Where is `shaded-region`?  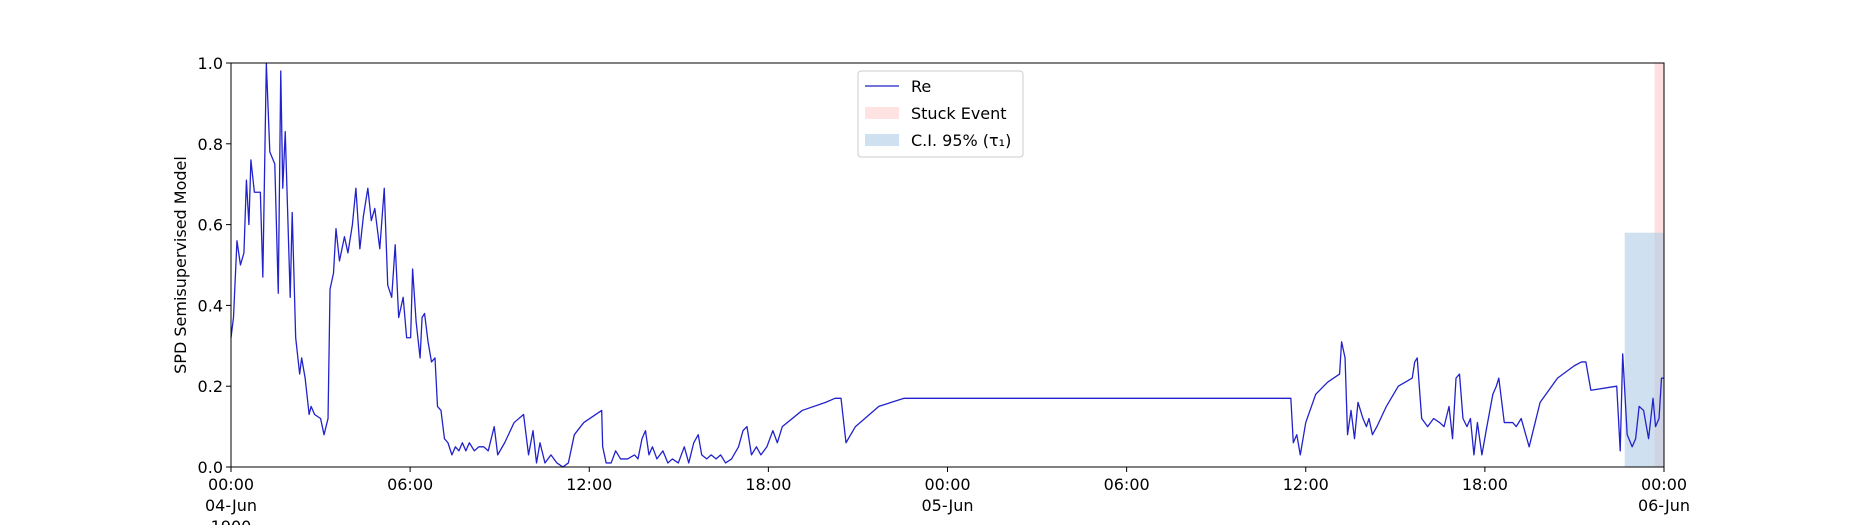 shaded-region is located at coordinates (1644, 349).